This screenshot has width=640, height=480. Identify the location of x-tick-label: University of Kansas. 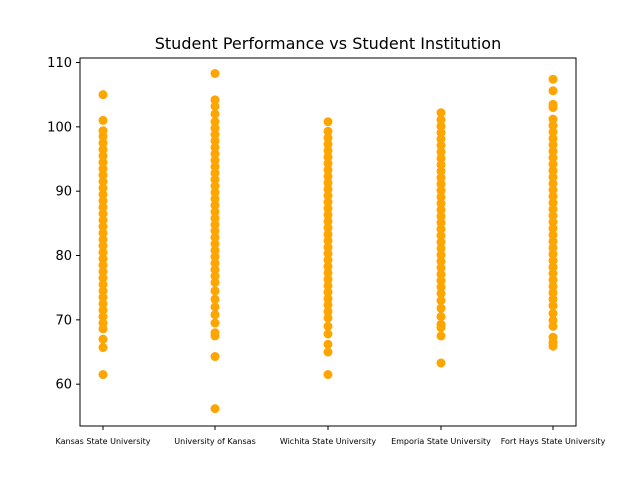
(214, 441).